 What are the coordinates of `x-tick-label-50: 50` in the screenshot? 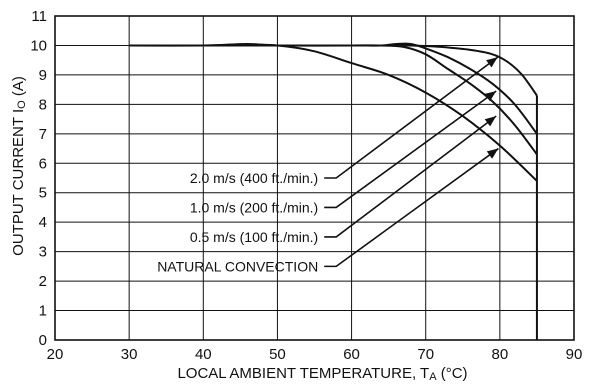 It's located at (277, 354).